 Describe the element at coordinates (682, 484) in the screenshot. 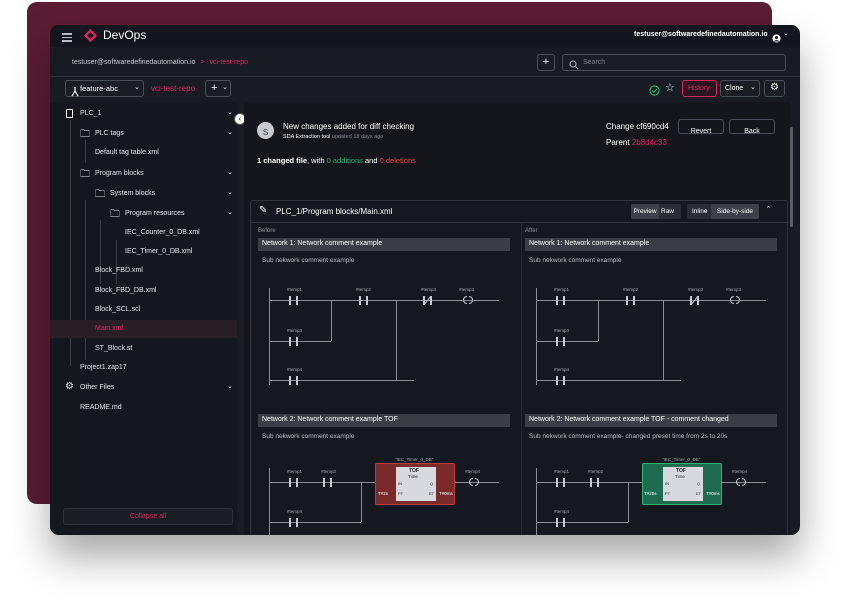

I see `tof-block-changed-after: TOF Time IN Q PT ET T#20s T#0ms` at that location.